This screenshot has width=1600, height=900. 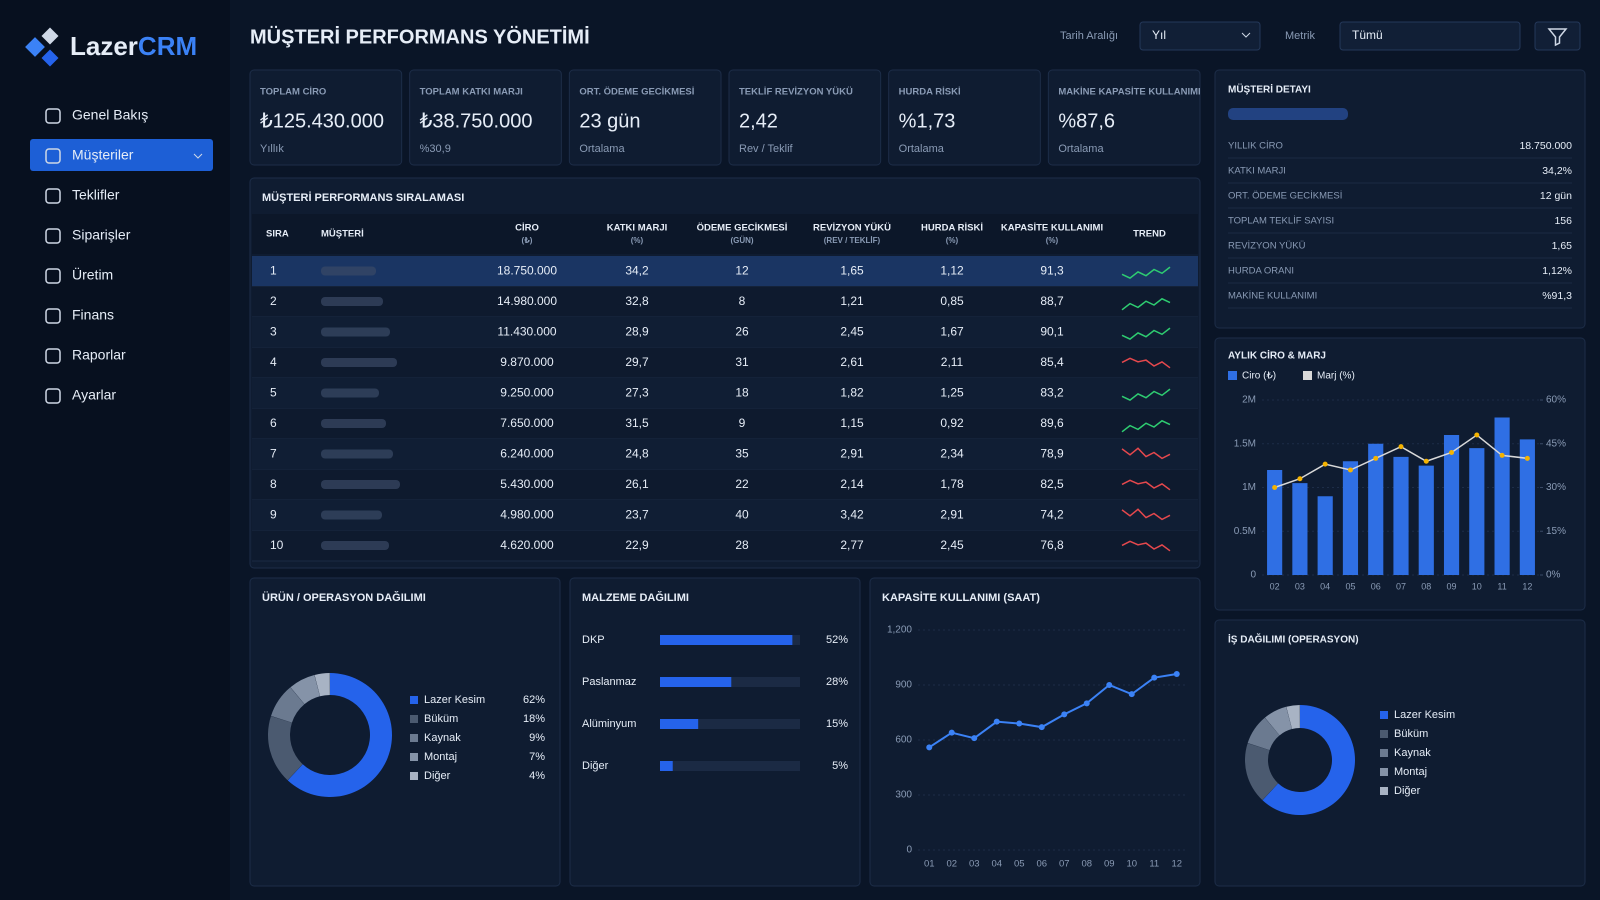 What do you see at coordinates (952, 362) in the screenshot?
I see `cell: 2,11` at bounding box center [952, 362].